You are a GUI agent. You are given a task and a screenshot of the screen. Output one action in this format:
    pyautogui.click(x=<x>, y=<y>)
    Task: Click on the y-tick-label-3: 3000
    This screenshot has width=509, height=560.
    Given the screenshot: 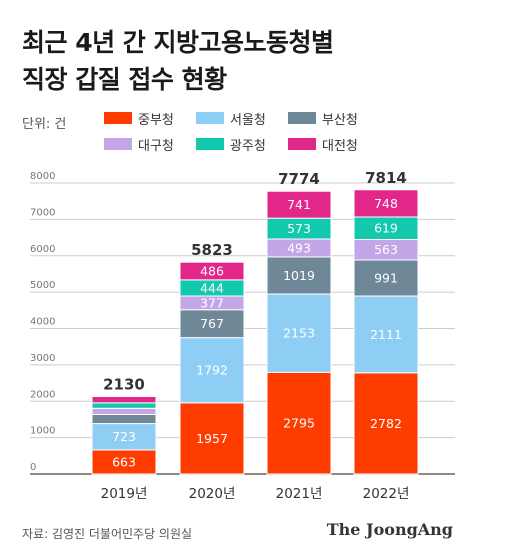 What is the action you would take?
    pyautogui.click(x=42, y=358)
    